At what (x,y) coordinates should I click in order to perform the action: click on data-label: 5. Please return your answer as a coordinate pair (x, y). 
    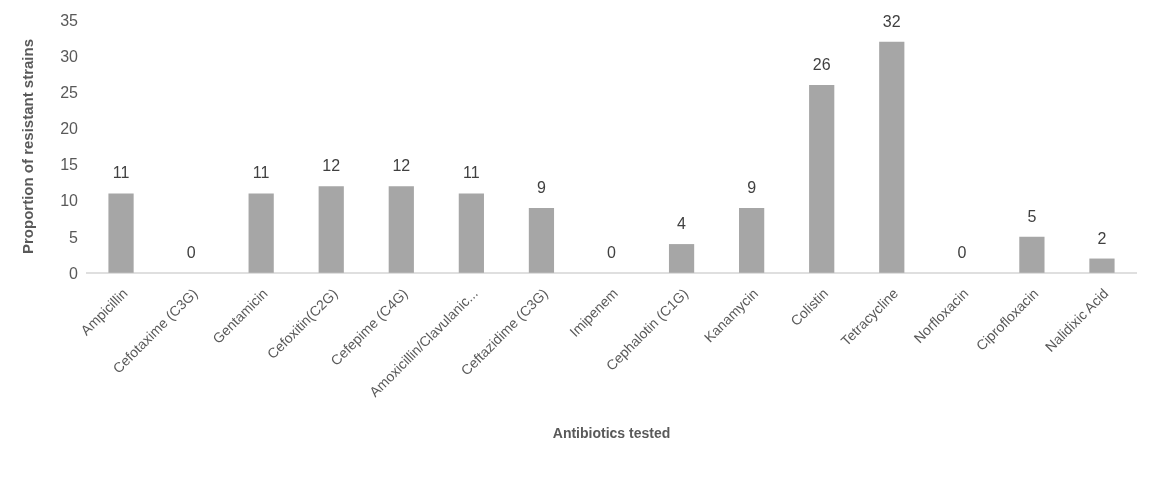
    Looking at the image, I should click on (1032, 216).